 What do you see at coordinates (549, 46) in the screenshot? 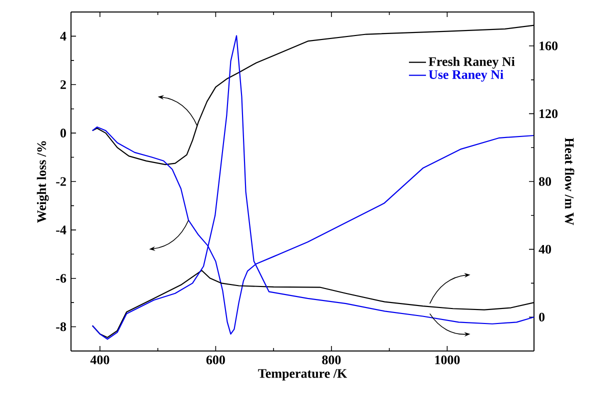
I see `y2-tick-label: 160` at bounding box center [549, 46].